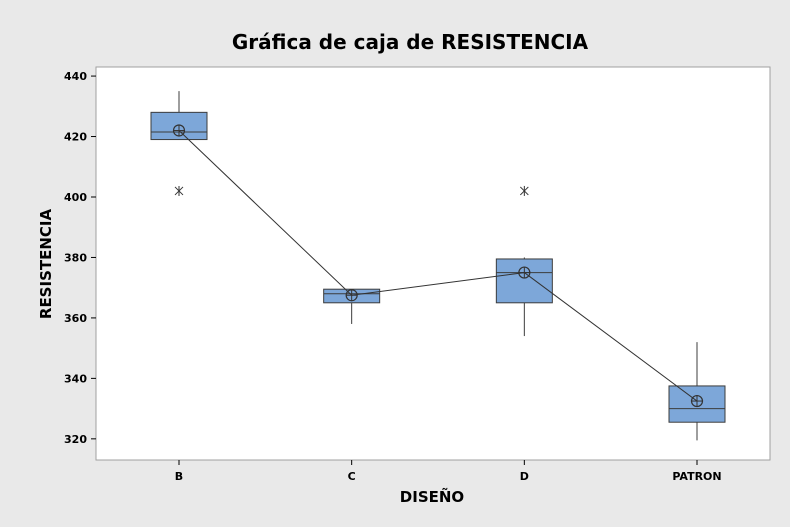 The image size is (790, 527). What do you see at coordinates (75, 318) in the screenshot?
I see `y-tick-label-360: 360` at bounding box center [75, 318].